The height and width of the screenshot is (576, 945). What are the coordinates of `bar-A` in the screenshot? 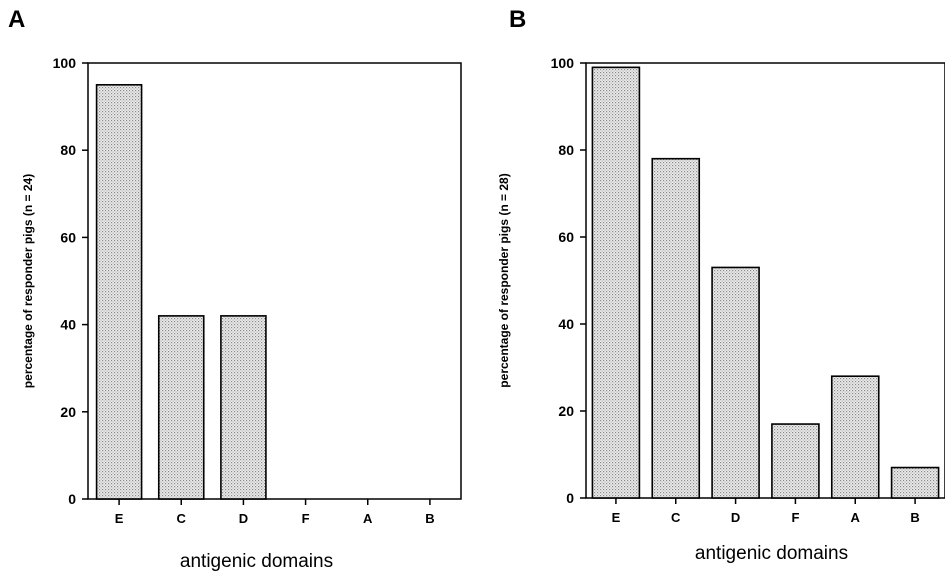 It's located at (855, 437).